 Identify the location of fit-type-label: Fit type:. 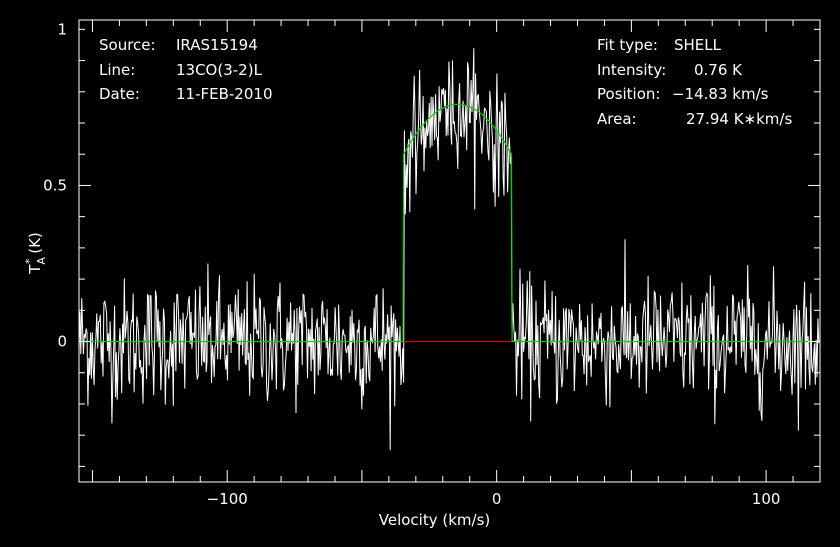
(627, 45).